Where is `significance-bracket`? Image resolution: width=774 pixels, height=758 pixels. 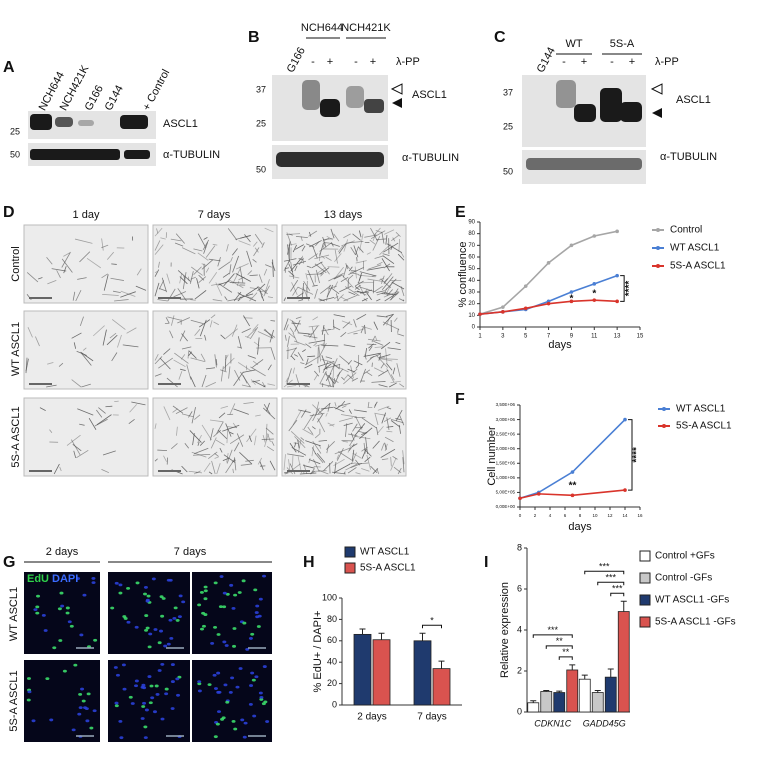 significance-bracket is located at coordinates (552, 636).